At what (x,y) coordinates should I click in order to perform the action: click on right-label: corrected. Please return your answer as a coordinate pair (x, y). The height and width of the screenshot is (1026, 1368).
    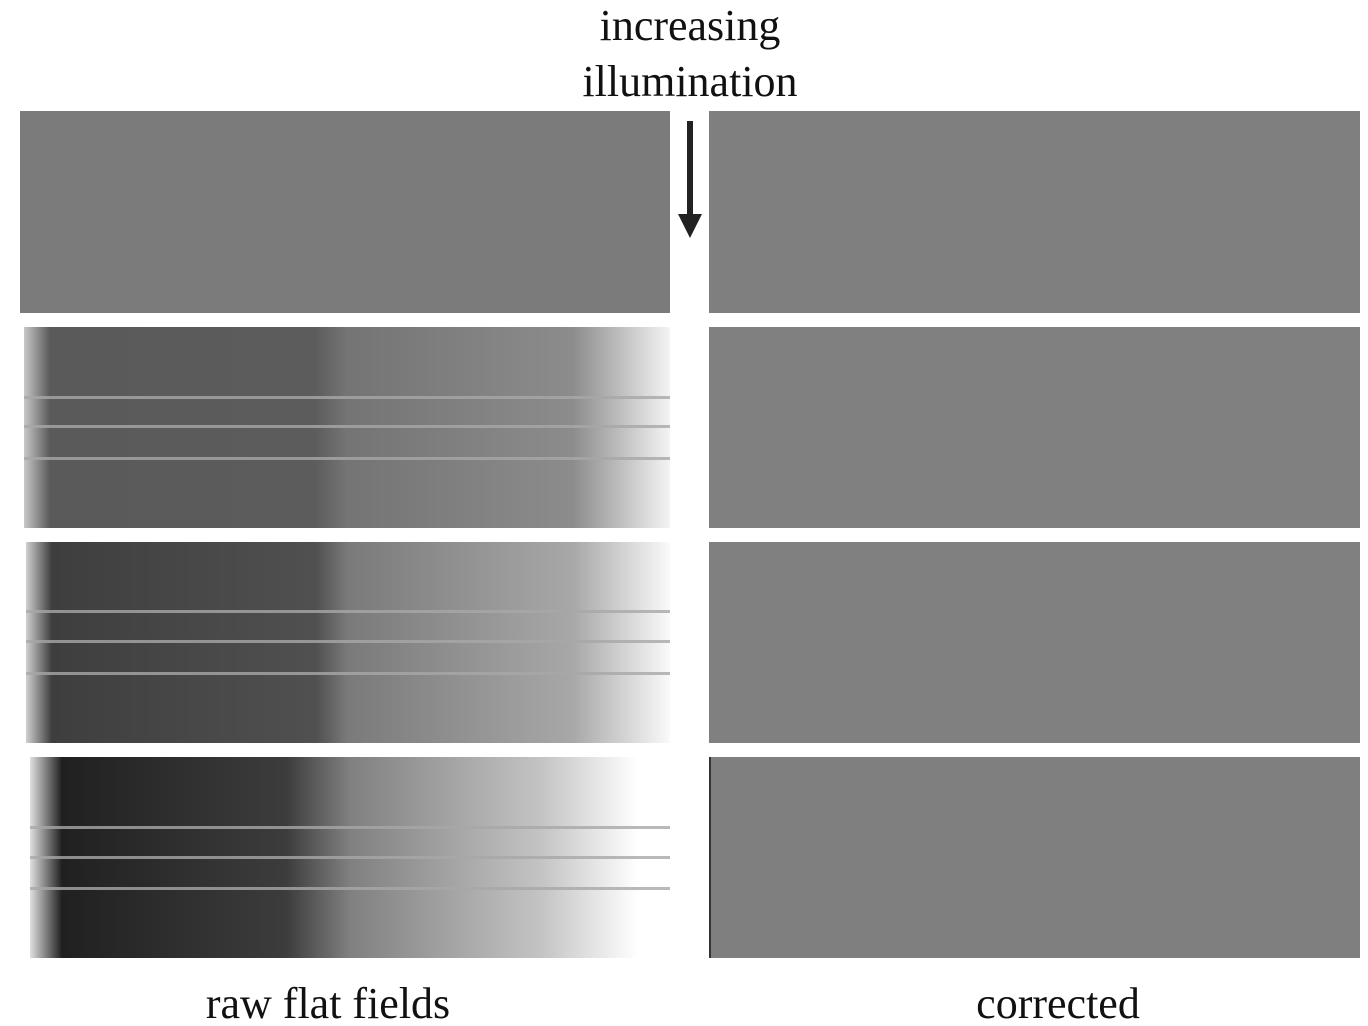
    Looking at the image, I should click on (1058, 1002).